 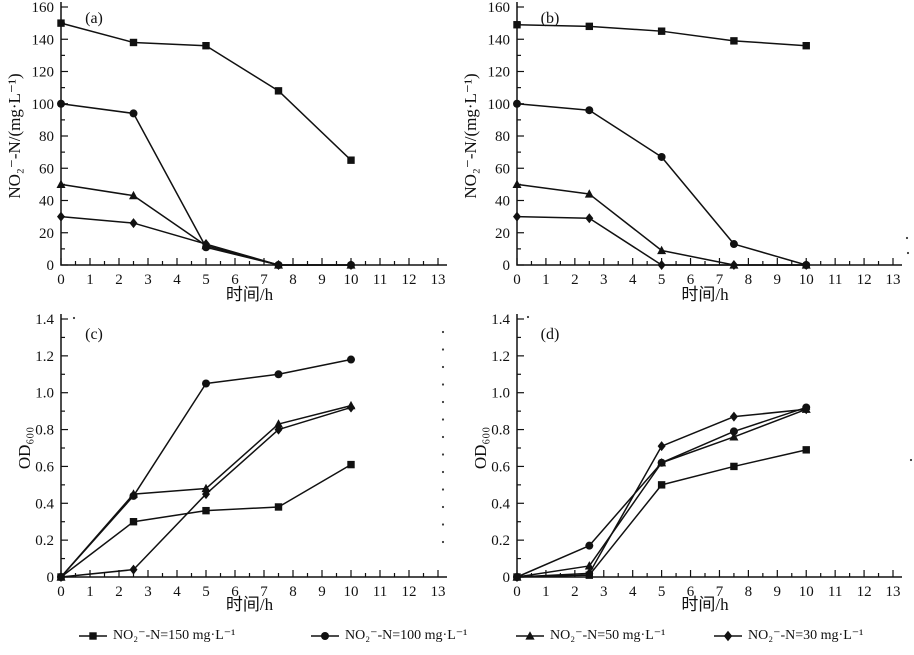 I want to click on y-tick-label: 0.6, so click(x=500, y=467).